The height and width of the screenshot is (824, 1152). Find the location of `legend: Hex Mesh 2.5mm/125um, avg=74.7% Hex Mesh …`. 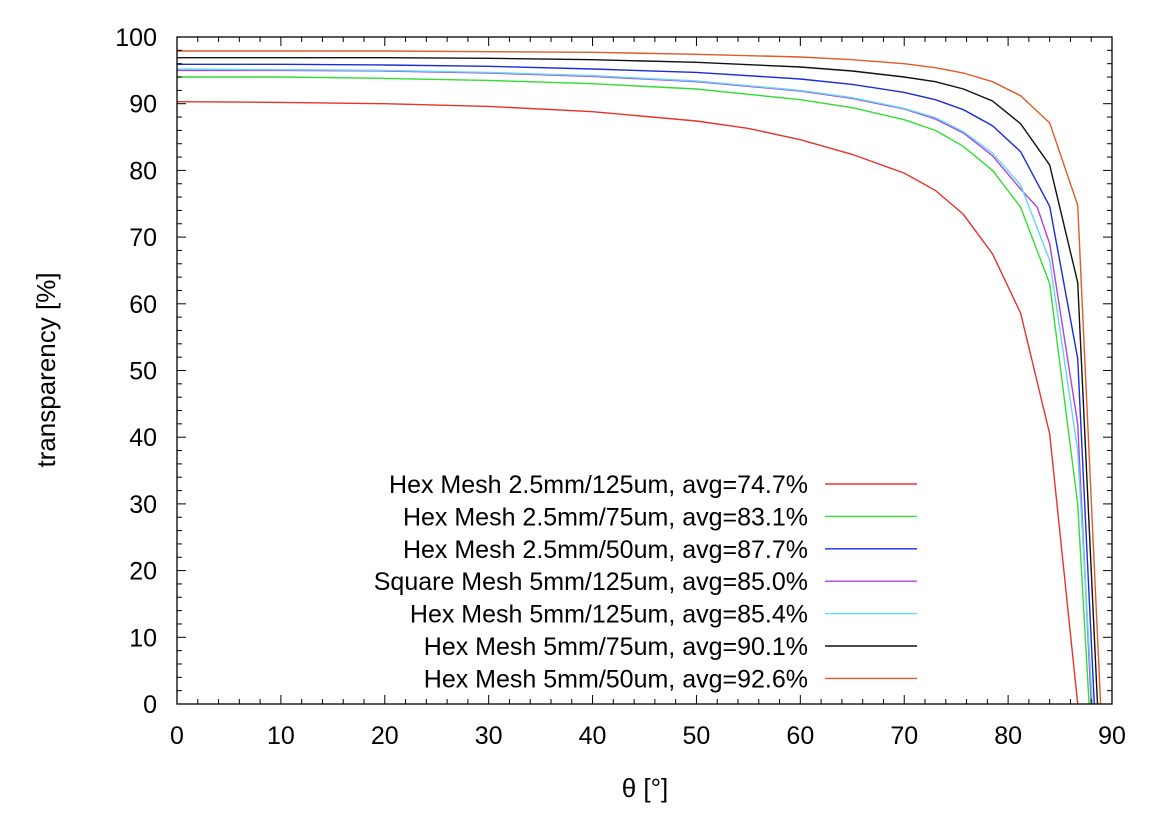

legend: Hex Mesh 2.5mm/125um, avg=74.7% Hex Mesh … is located at coordinates (645, 582).